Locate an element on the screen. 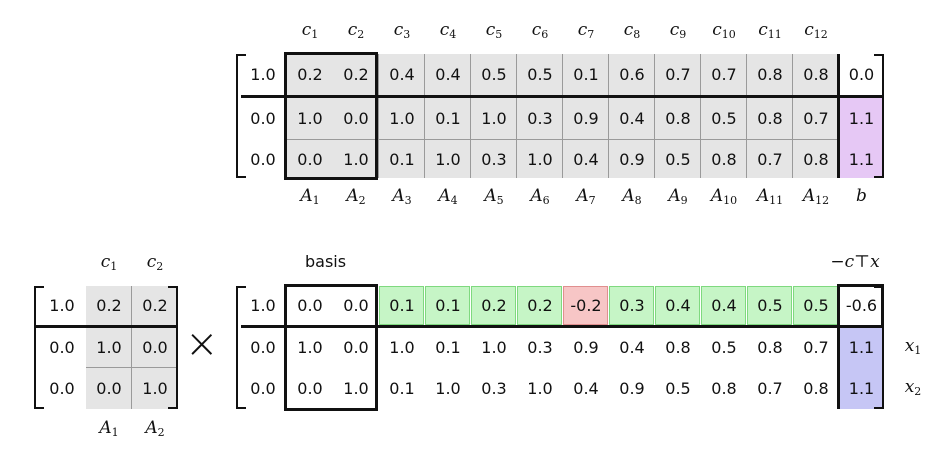 The image size is (946, 462). basis-left-bracket is located at coordinates (39, 347).